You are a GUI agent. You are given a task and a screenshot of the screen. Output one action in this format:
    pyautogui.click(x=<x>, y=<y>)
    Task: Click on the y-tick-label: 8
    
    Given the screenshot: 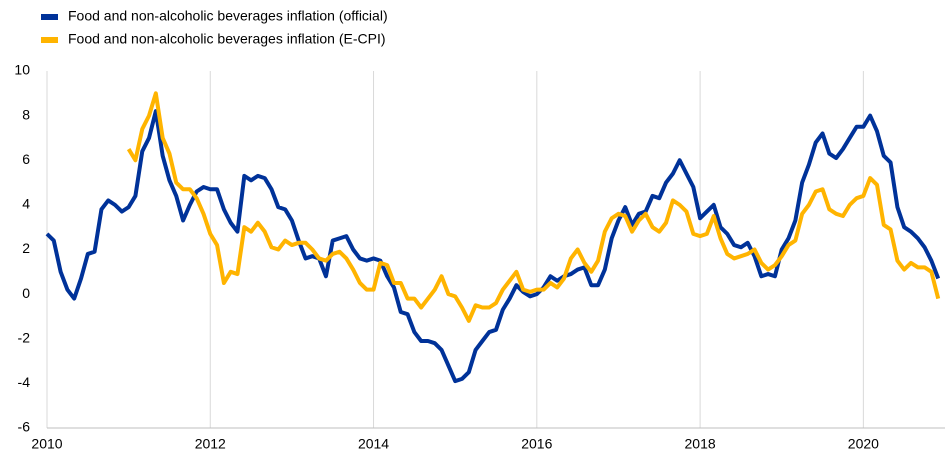 What is the action you would take?
    pyautogui.click(x=26, y=114)
    